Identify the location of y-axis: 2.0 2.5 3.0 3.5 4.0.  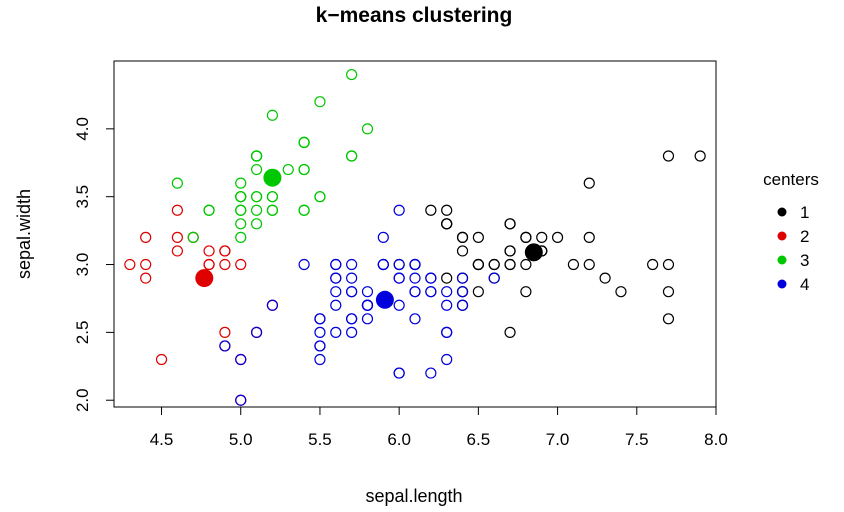
(94, 264).